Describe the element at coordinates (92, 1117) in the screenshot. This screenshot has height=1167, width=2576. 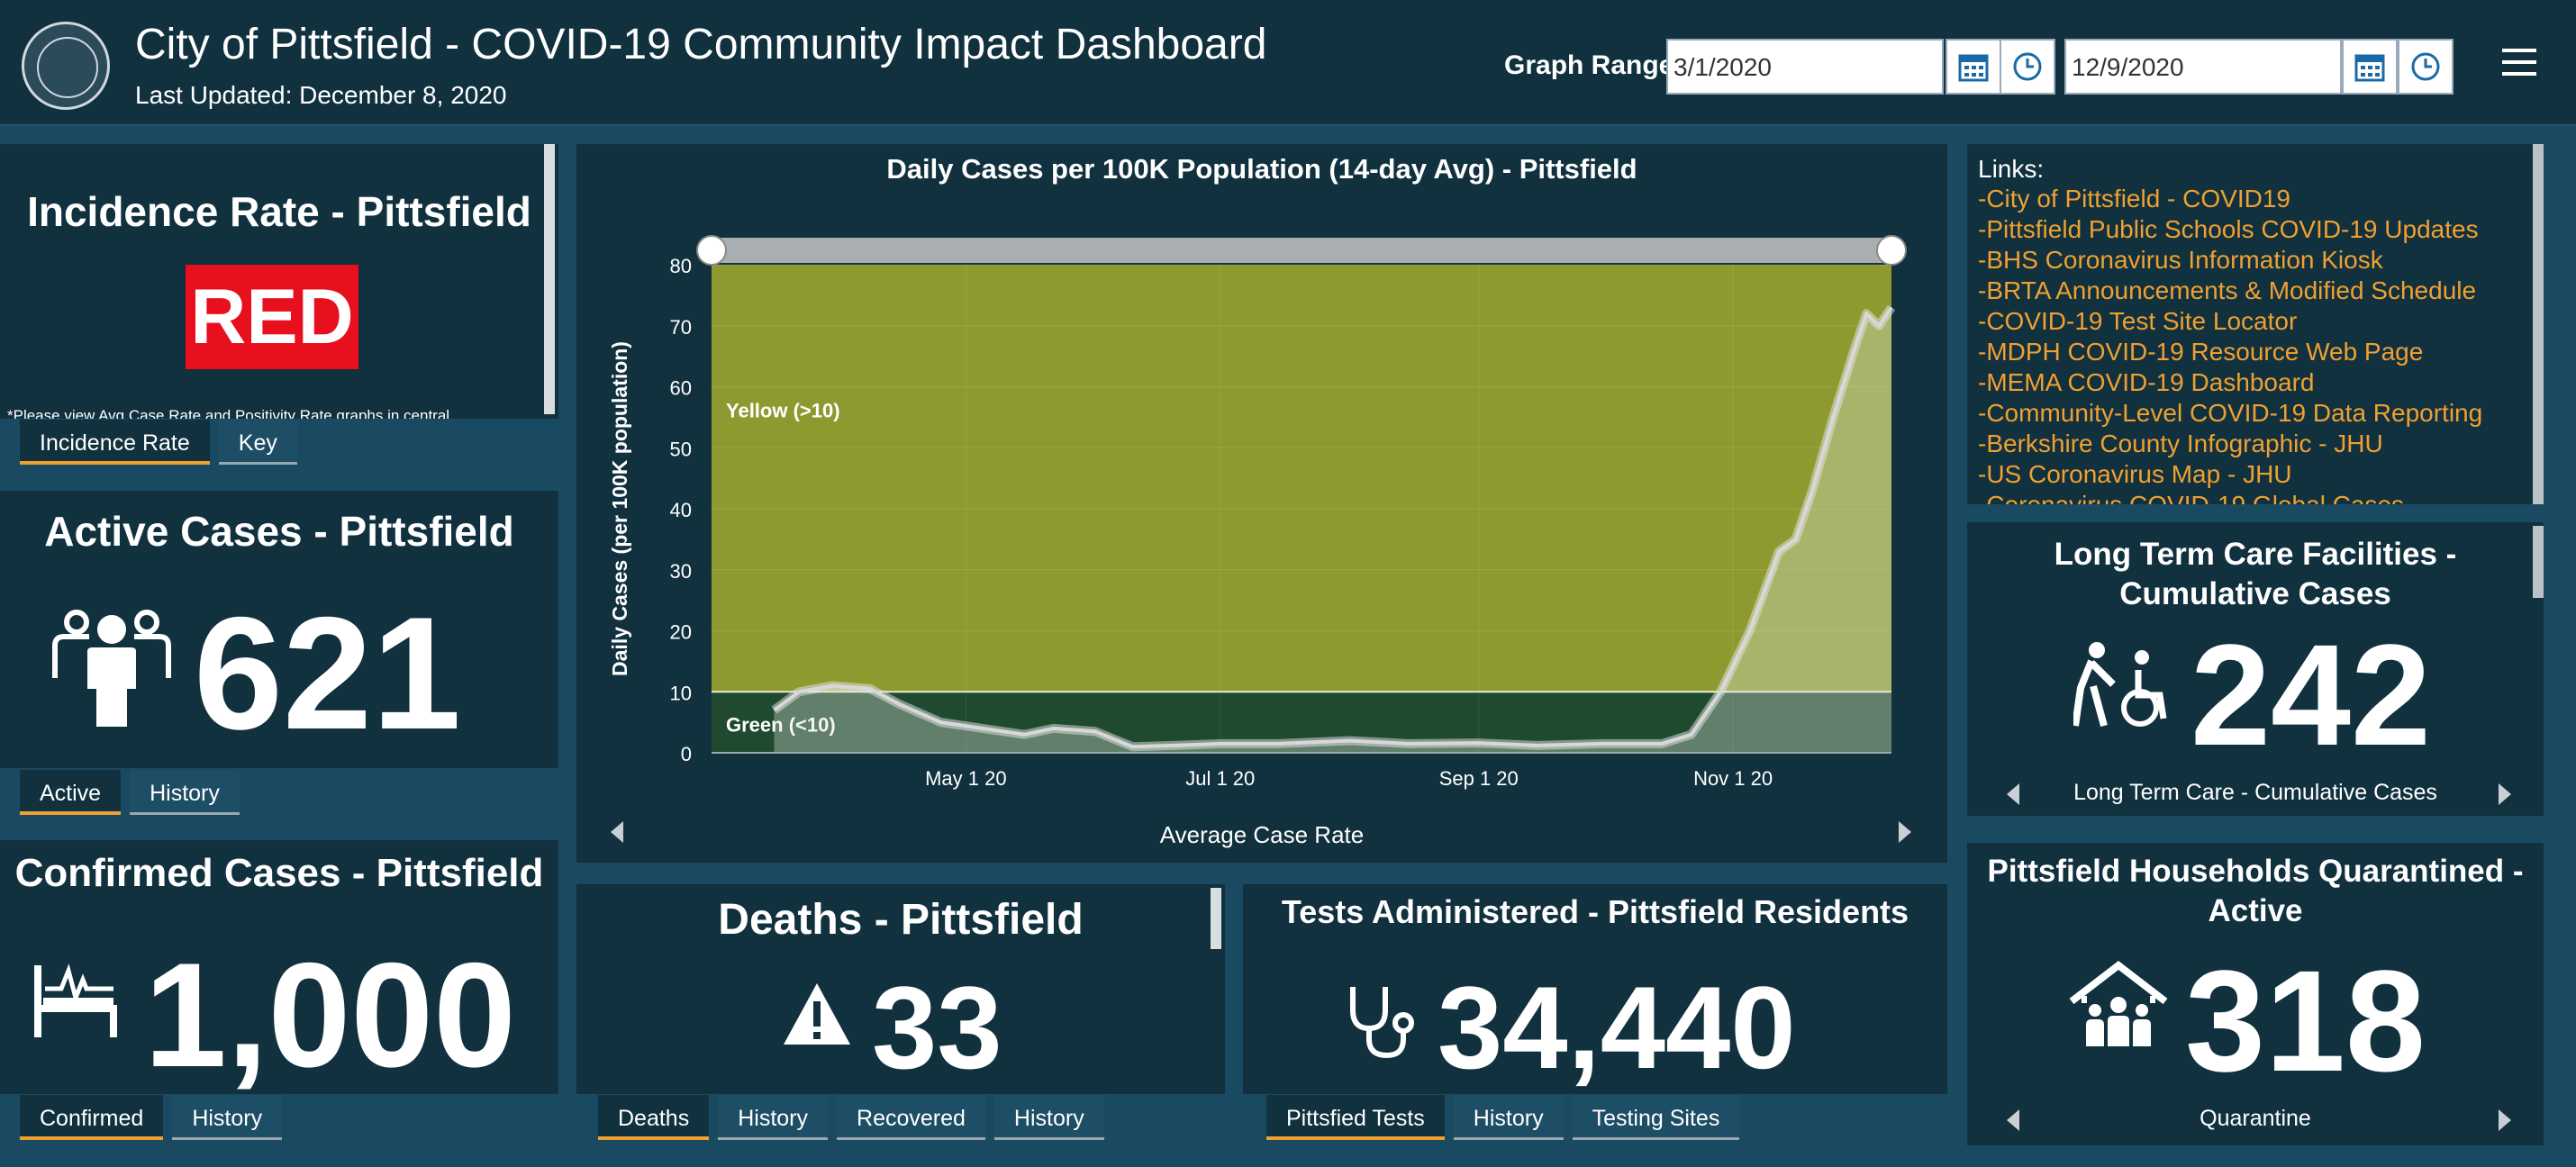
I see `tab-confirmed: Confirmed` at that location.